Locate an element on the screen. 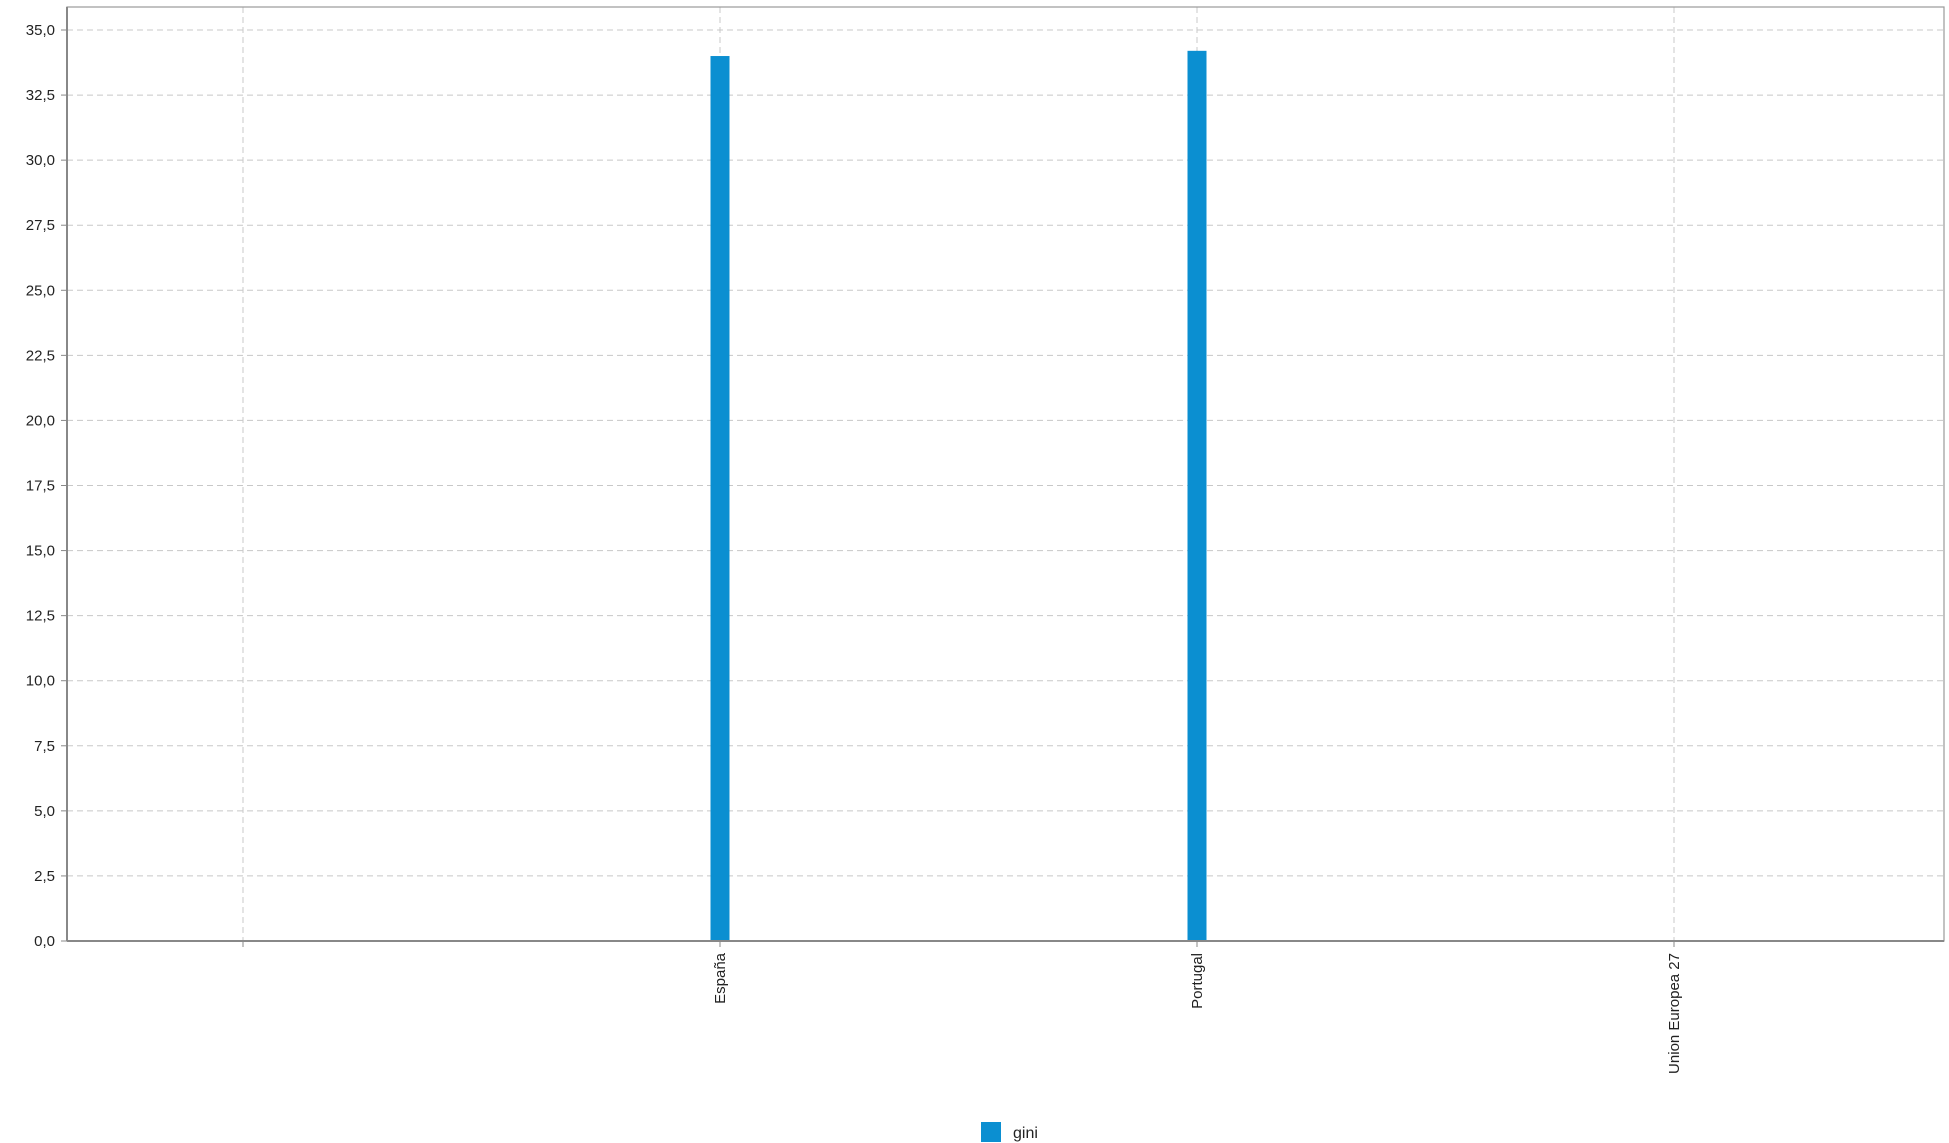  y-tick-label: 17,5 is located at coordinates (40, 486).